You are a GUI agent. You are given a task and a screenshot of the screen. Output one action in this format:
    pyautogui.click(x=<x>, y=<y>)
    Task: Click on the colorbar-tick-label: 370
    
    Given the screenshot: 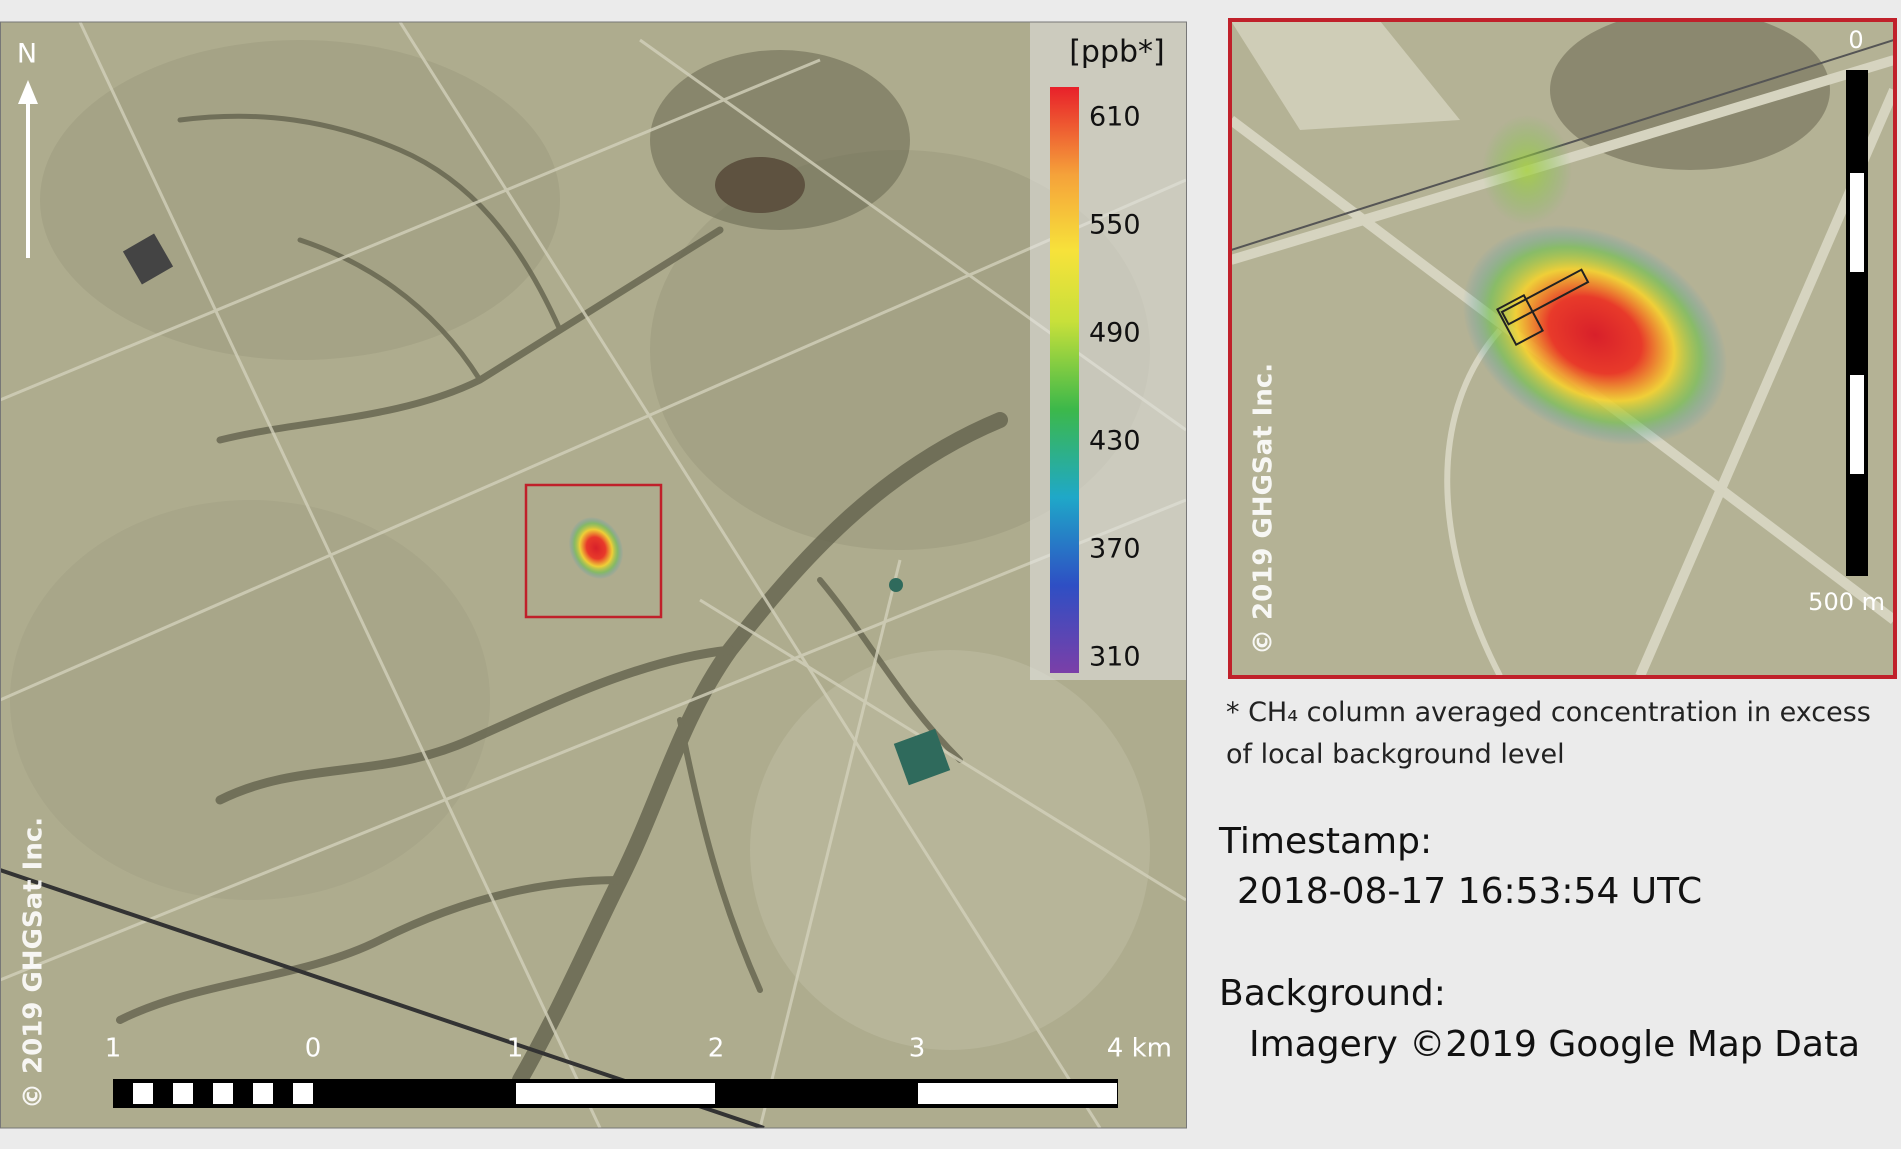 What is the action you would take?
    pyautogui.click(x=1115, y=549)
    